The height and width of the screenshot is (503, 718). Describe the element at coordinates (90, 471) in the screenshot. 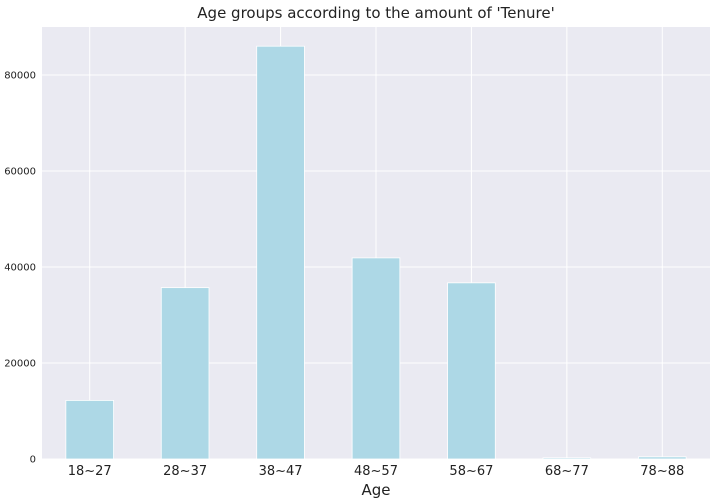

I see `x-tick-label: 18~27` at that location.